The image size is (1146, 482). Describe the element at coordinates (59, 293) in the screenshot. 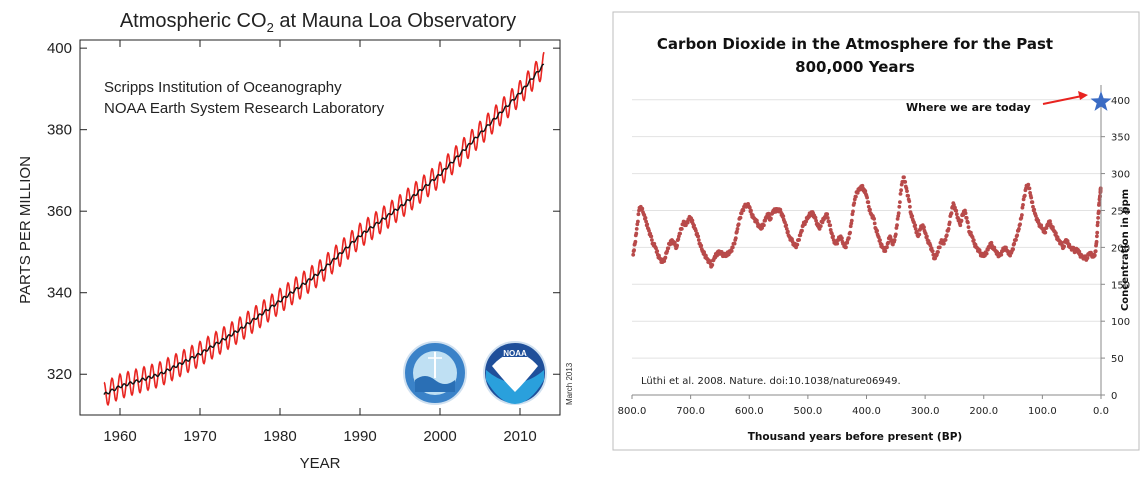

I see `y-tick-label-1: 340` at that location.